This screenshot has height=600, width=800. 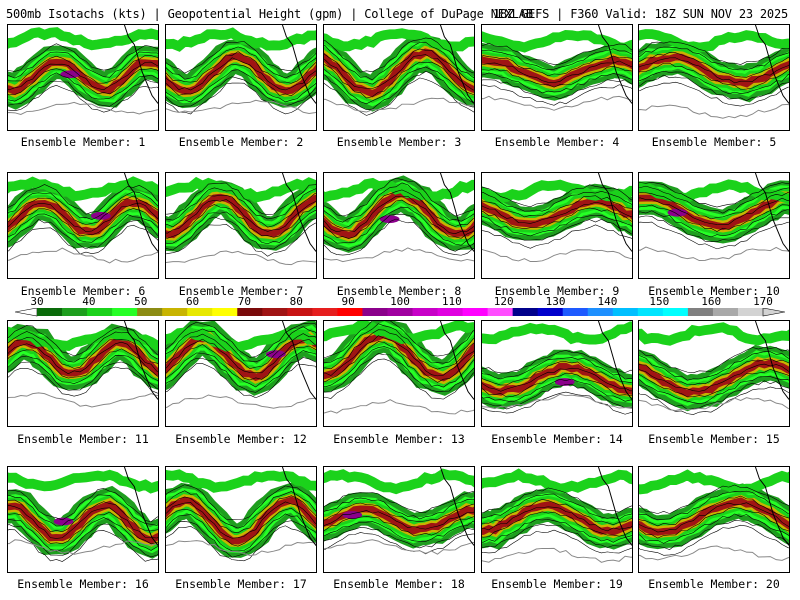 What do you see at coordinates (296, 301) in the screenshot?
I see `colorbar-tick-label: 80` at bounding box center [296, 301].